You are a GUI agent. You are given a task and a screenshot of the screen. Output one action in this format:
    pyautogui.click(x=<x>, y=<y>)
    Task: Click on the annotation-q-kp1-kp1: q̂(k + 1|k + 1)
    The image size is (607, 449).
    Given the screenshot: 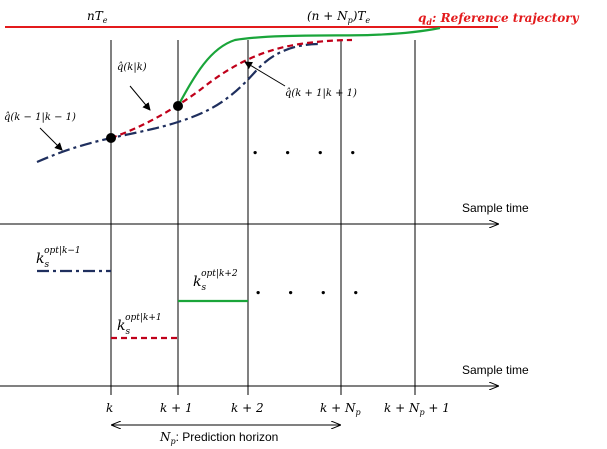 What is the action you would take?
    pyautogui.click(x=321, y=93)
    